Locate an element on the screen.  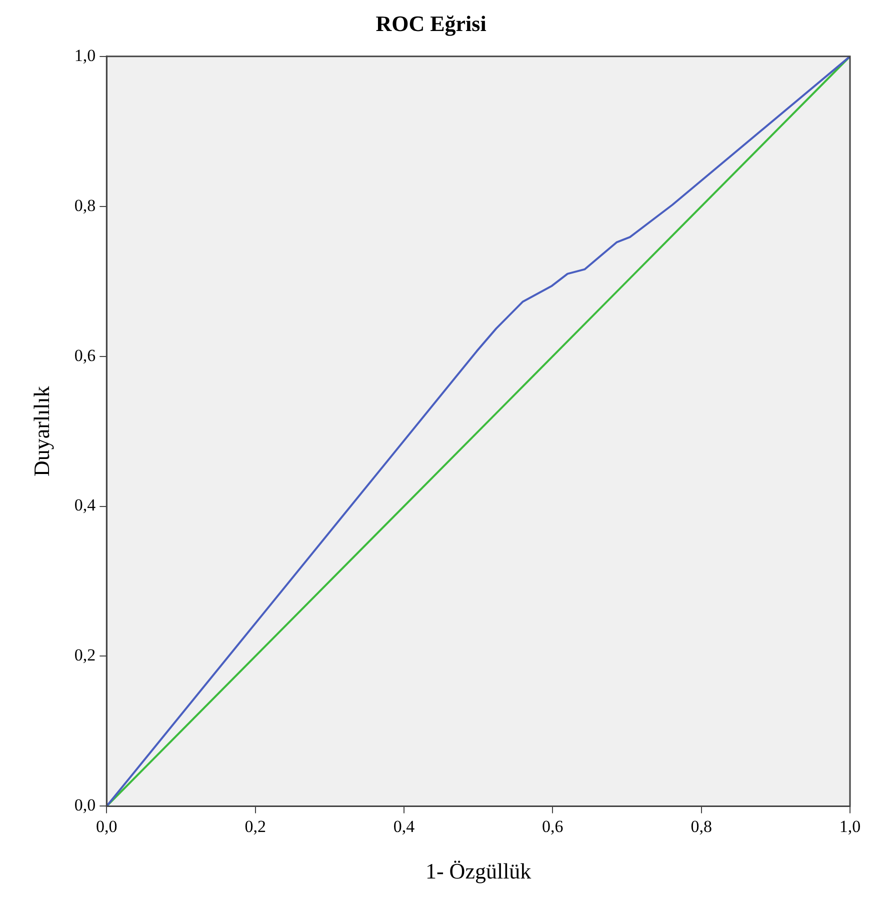
y-tick-label: 1,0 is located at coordinates (85, 55).